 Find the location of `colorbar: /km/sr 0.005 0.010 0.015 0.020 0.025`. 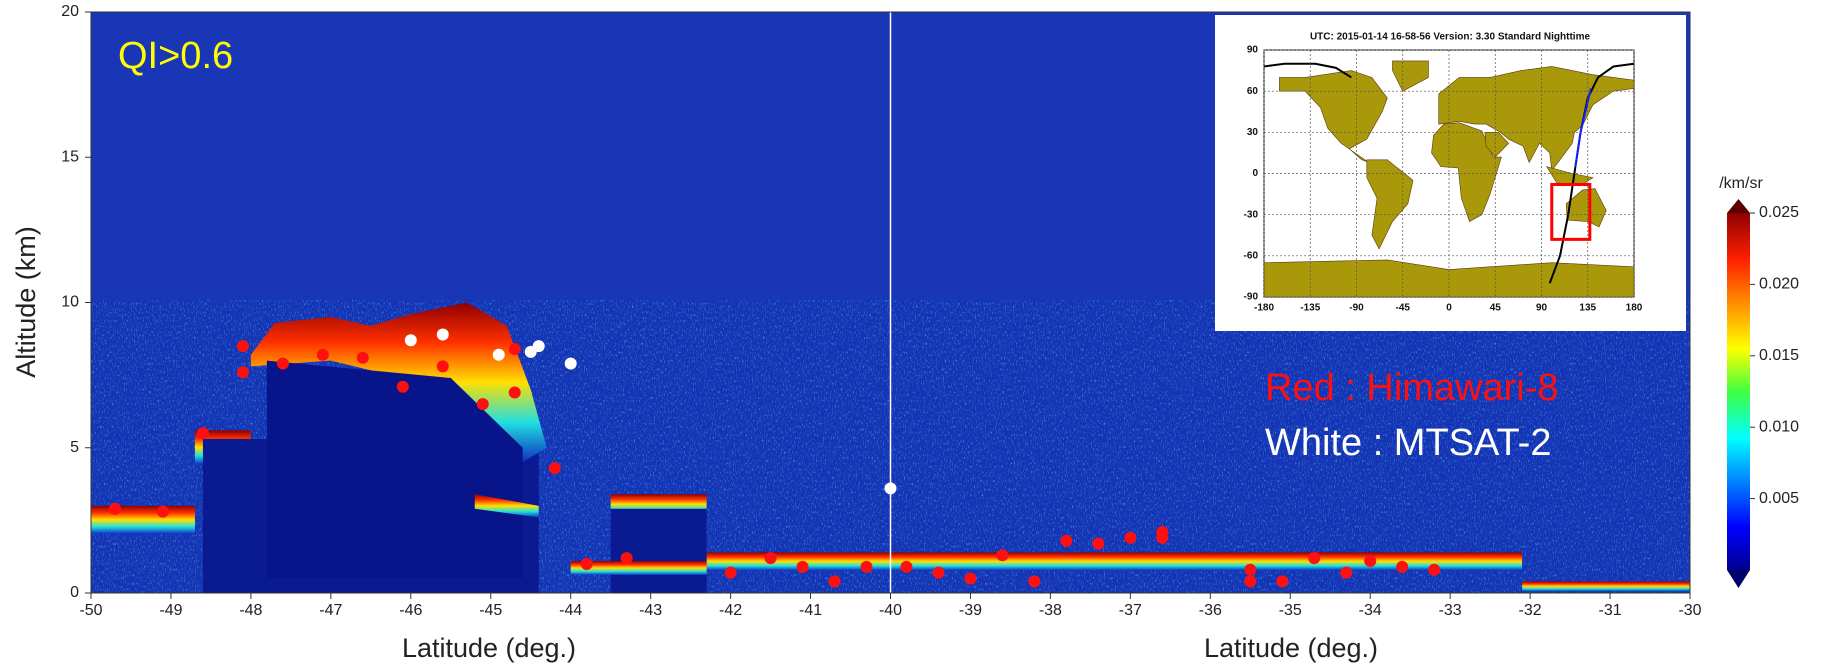

colorbar: /km/sr 0.005 0.010 0.015 0.020 0.025 is located at coordinates (1759, 381).